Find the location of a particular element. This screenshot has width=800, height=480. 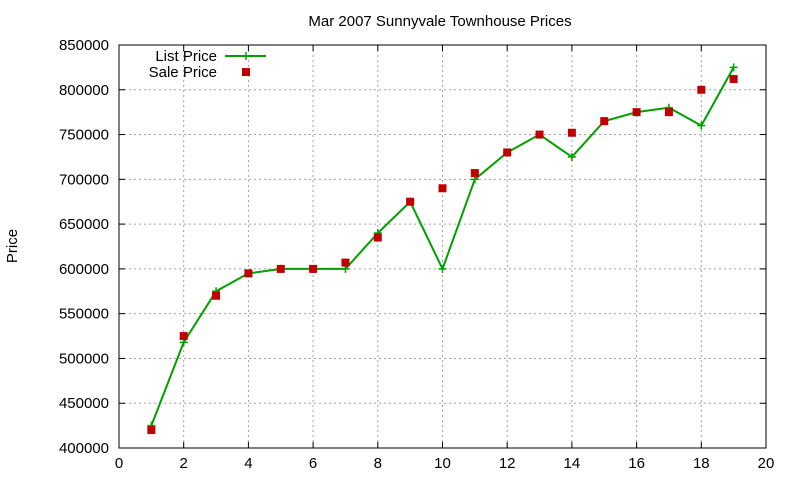

x-tick-label: 10 is located at coordinates (442, 463).